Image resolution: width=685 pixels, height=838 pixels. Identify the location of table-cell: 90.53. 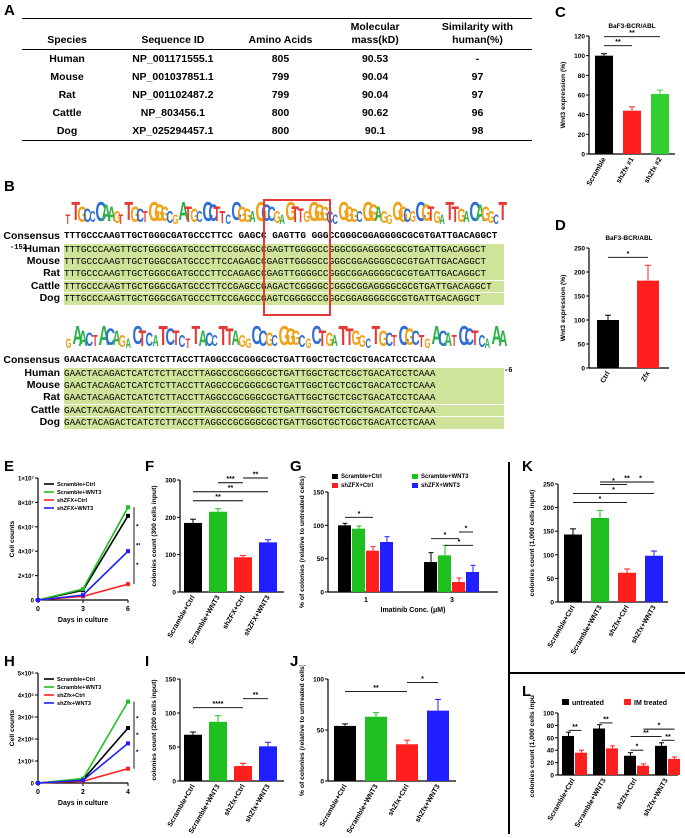
(375, 59).